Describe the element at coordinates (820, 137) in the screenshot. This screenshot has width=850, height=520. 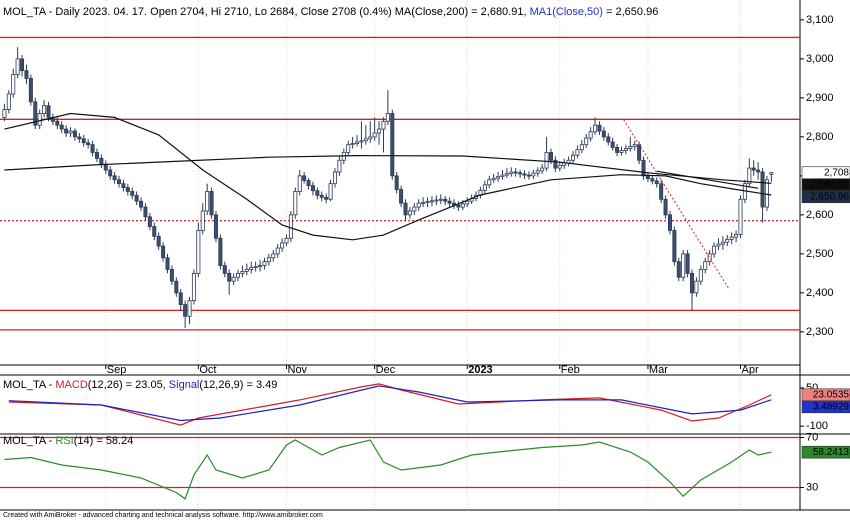
I see `y-tick-label: 2,800` at that location.